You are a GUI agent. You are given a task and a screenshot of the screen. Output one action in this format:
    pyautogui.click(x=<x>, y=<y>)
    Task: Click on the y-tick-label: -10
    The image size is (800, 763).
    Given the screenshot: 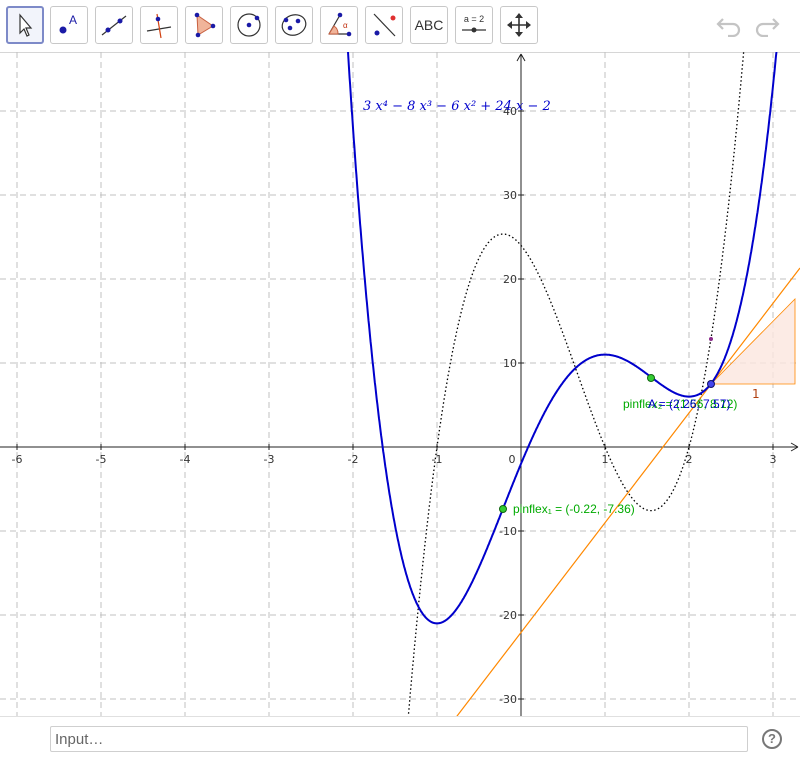 What is the action you would take?
    pyautogui.click(x=508, y=531)
    